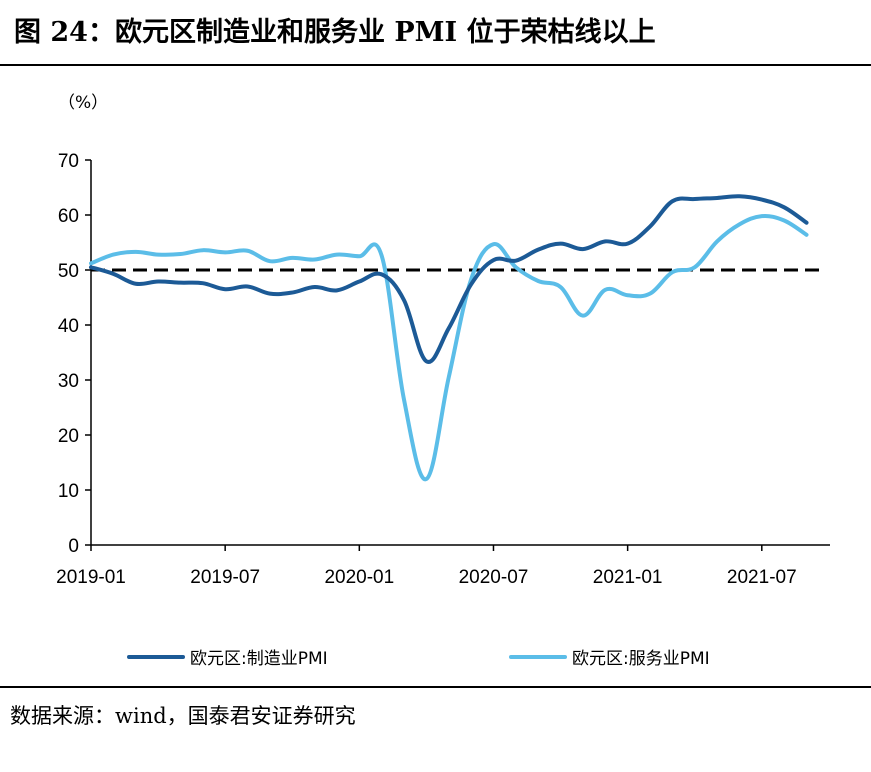 Image resolution: width=871 pixels, height=772 pixels. Describe the element at coordinates (494, 577) in the screenshot. I see `x-tick-label: 2020-07` at that location.